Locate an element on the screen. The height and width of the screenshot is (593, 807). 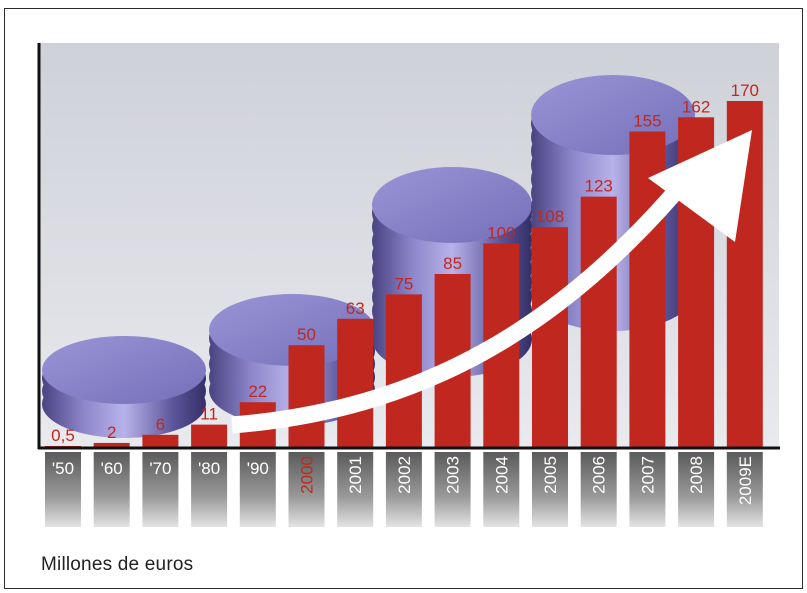
value-label: 22 is located at coordinates (257, 391).